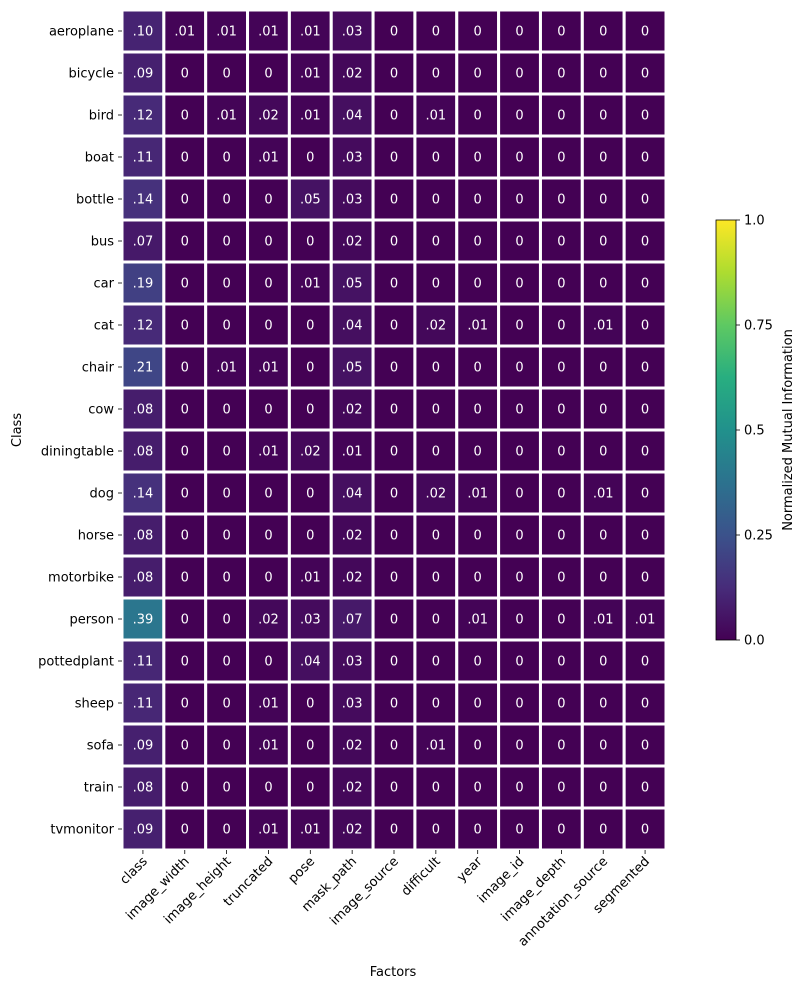 The image size is (806, 990). Describe the element at coordinates (754, 641) in the screenshot. I see `colorbar-tick-label: 0.0` at that location.